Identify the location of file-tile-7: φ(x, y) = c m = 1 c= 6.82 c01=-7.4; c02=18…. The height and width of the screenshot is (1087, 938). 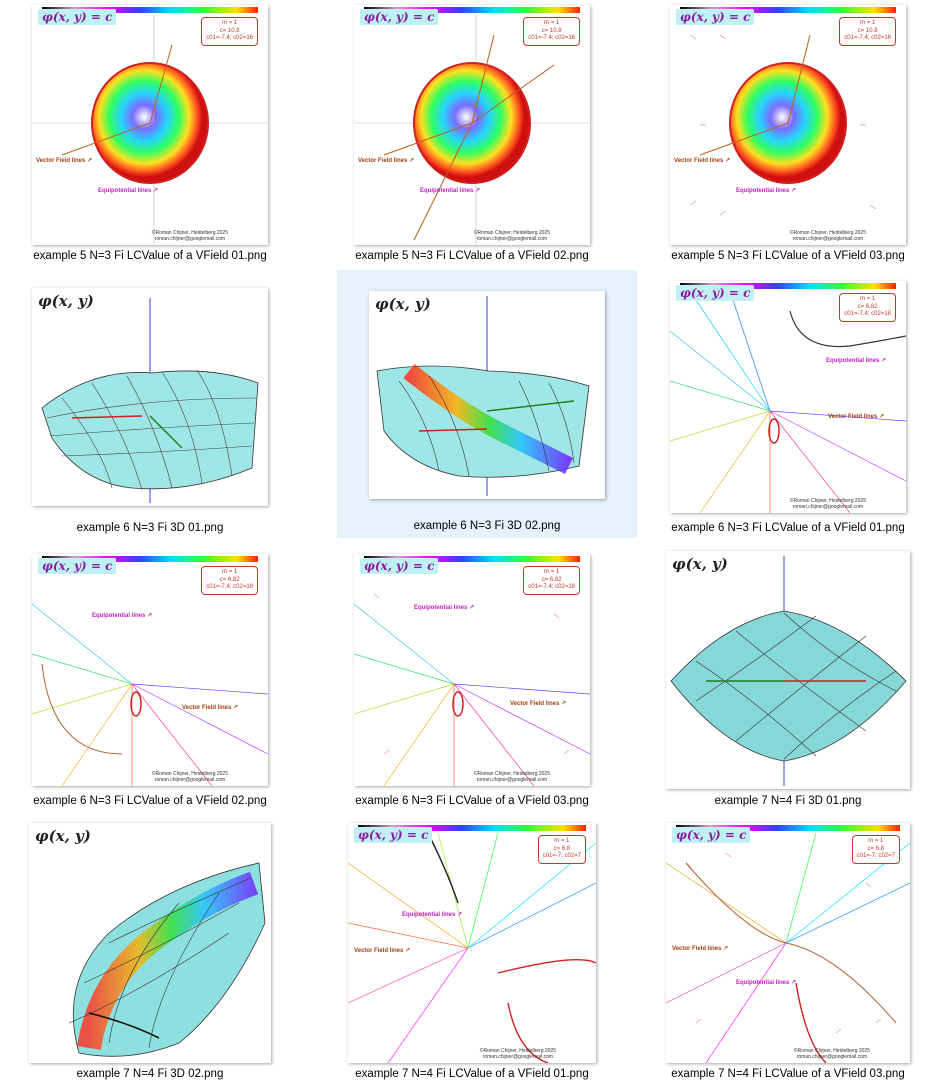
(150, 679).